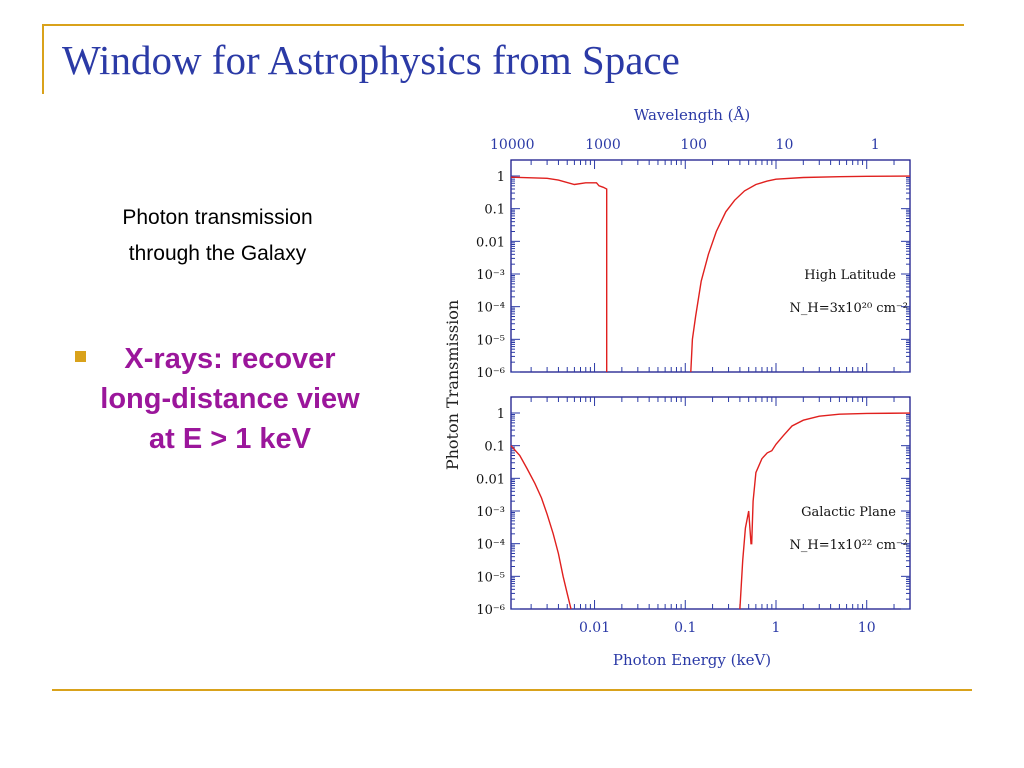 This screenshot has height=768, width=1024. What do you see at coordinates (594, 628) in the screenshot?
I see `x-tick-label: 0.01` at bounding box center [594, 628].